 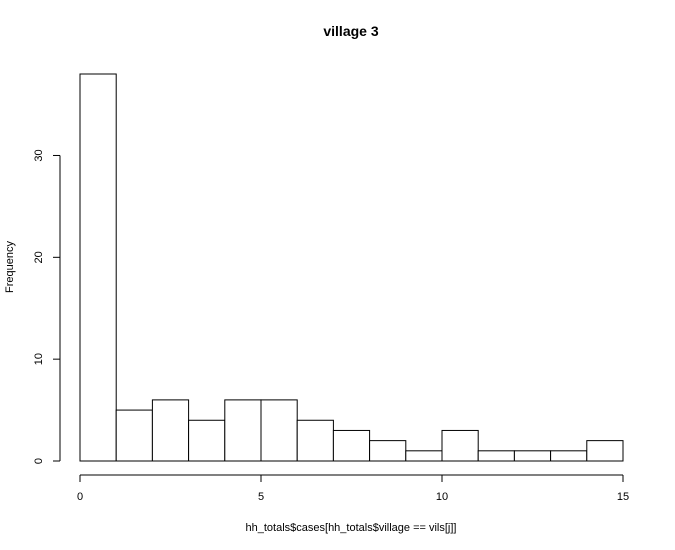 What do you see at coordinates (80, 497) in the screenshot?
I see `x-tick-label-0: 0` at bounding box center [80, 497].